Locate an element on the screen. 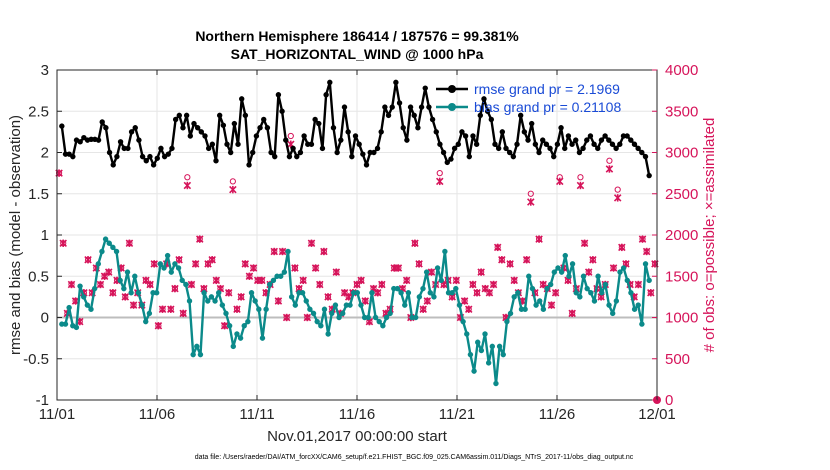 The image size is (830, 470). y-left-tick-label: -1 is located at coordinates (42, 400).